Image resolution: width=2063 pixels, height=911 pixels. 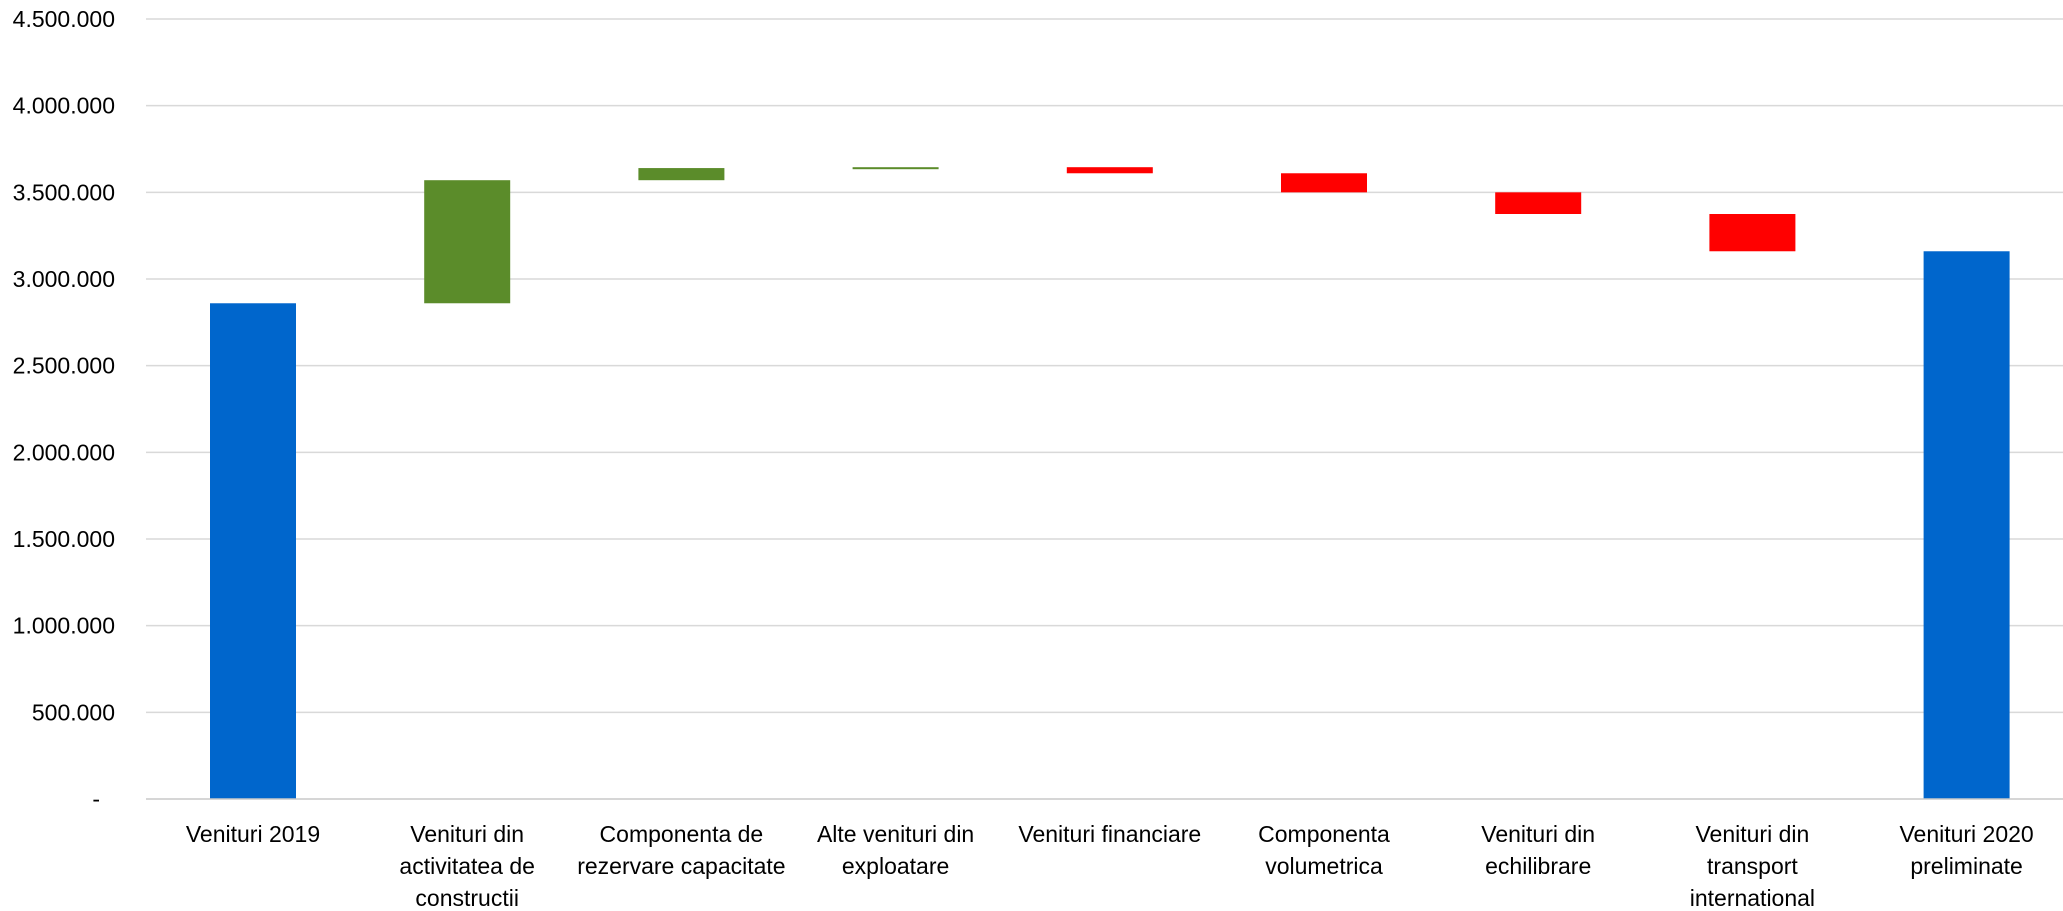 I want to click on x-tick-label-line: activitatea de, so click(x=467, y=866).